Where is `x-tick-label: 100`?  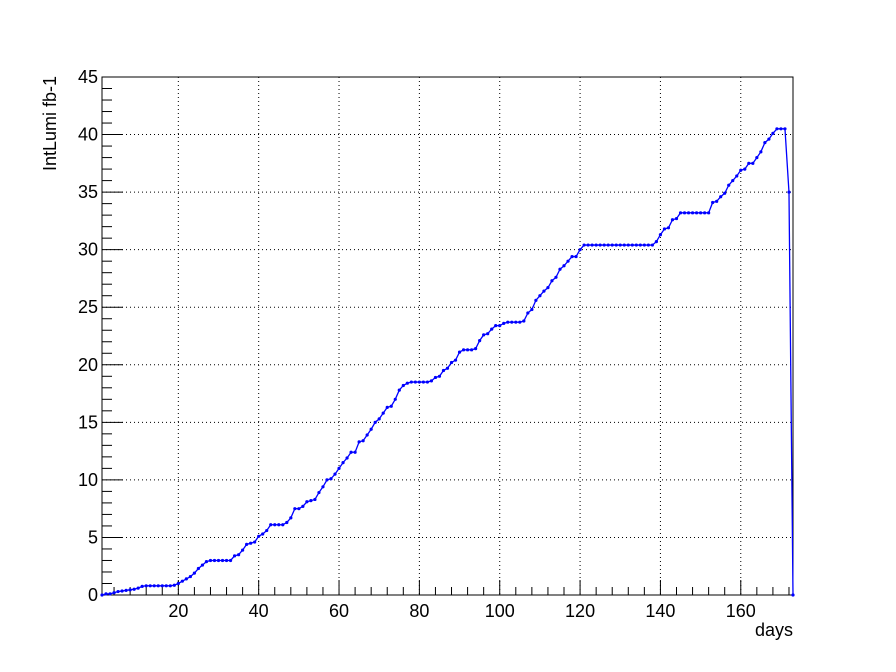 x-tick-label: 100 is located at coordinates (500, 611).